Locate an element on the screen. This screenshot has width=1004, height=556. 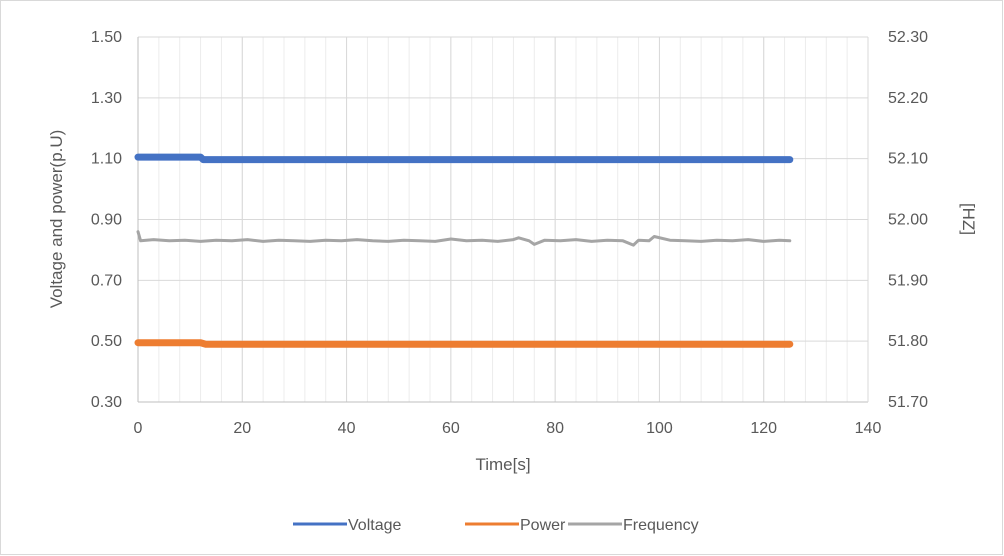
y-tick-label: 1.10 is located at coordinates (106, 159).